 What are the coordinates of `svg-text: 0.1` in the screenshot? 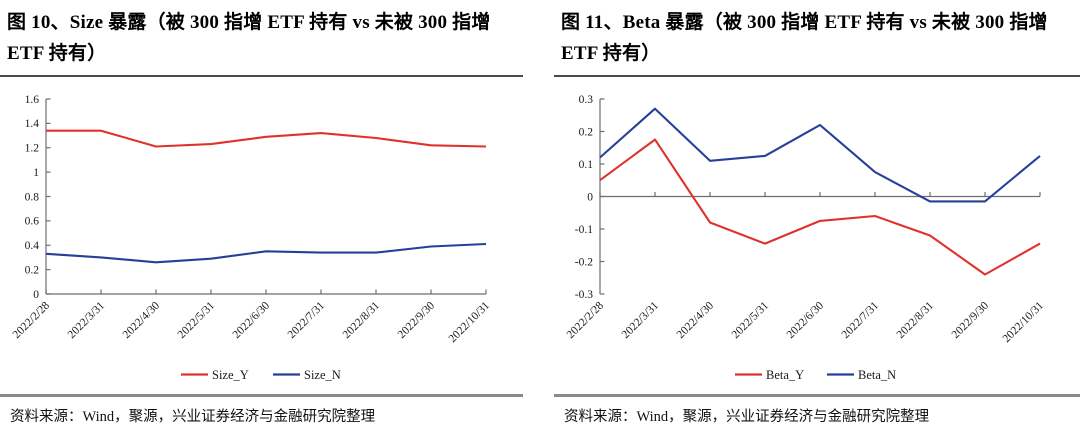 It's located at (586, 165).